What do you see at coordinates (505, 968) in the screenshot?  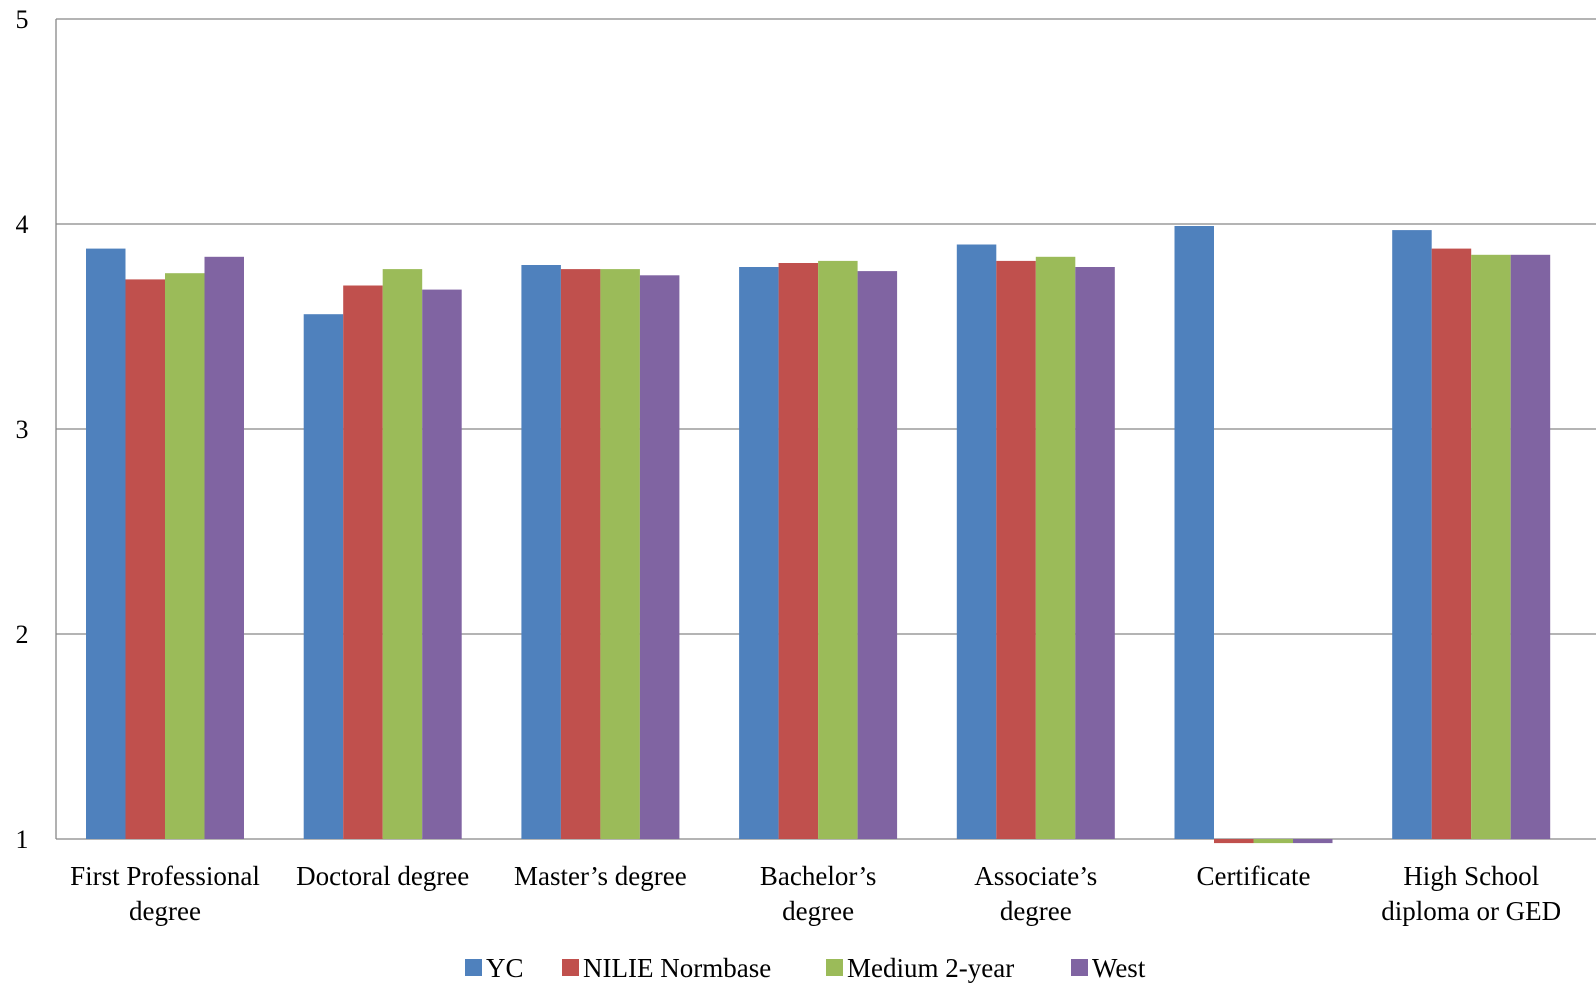 I see `legend-label: YC` at bounding box center [505, 968].